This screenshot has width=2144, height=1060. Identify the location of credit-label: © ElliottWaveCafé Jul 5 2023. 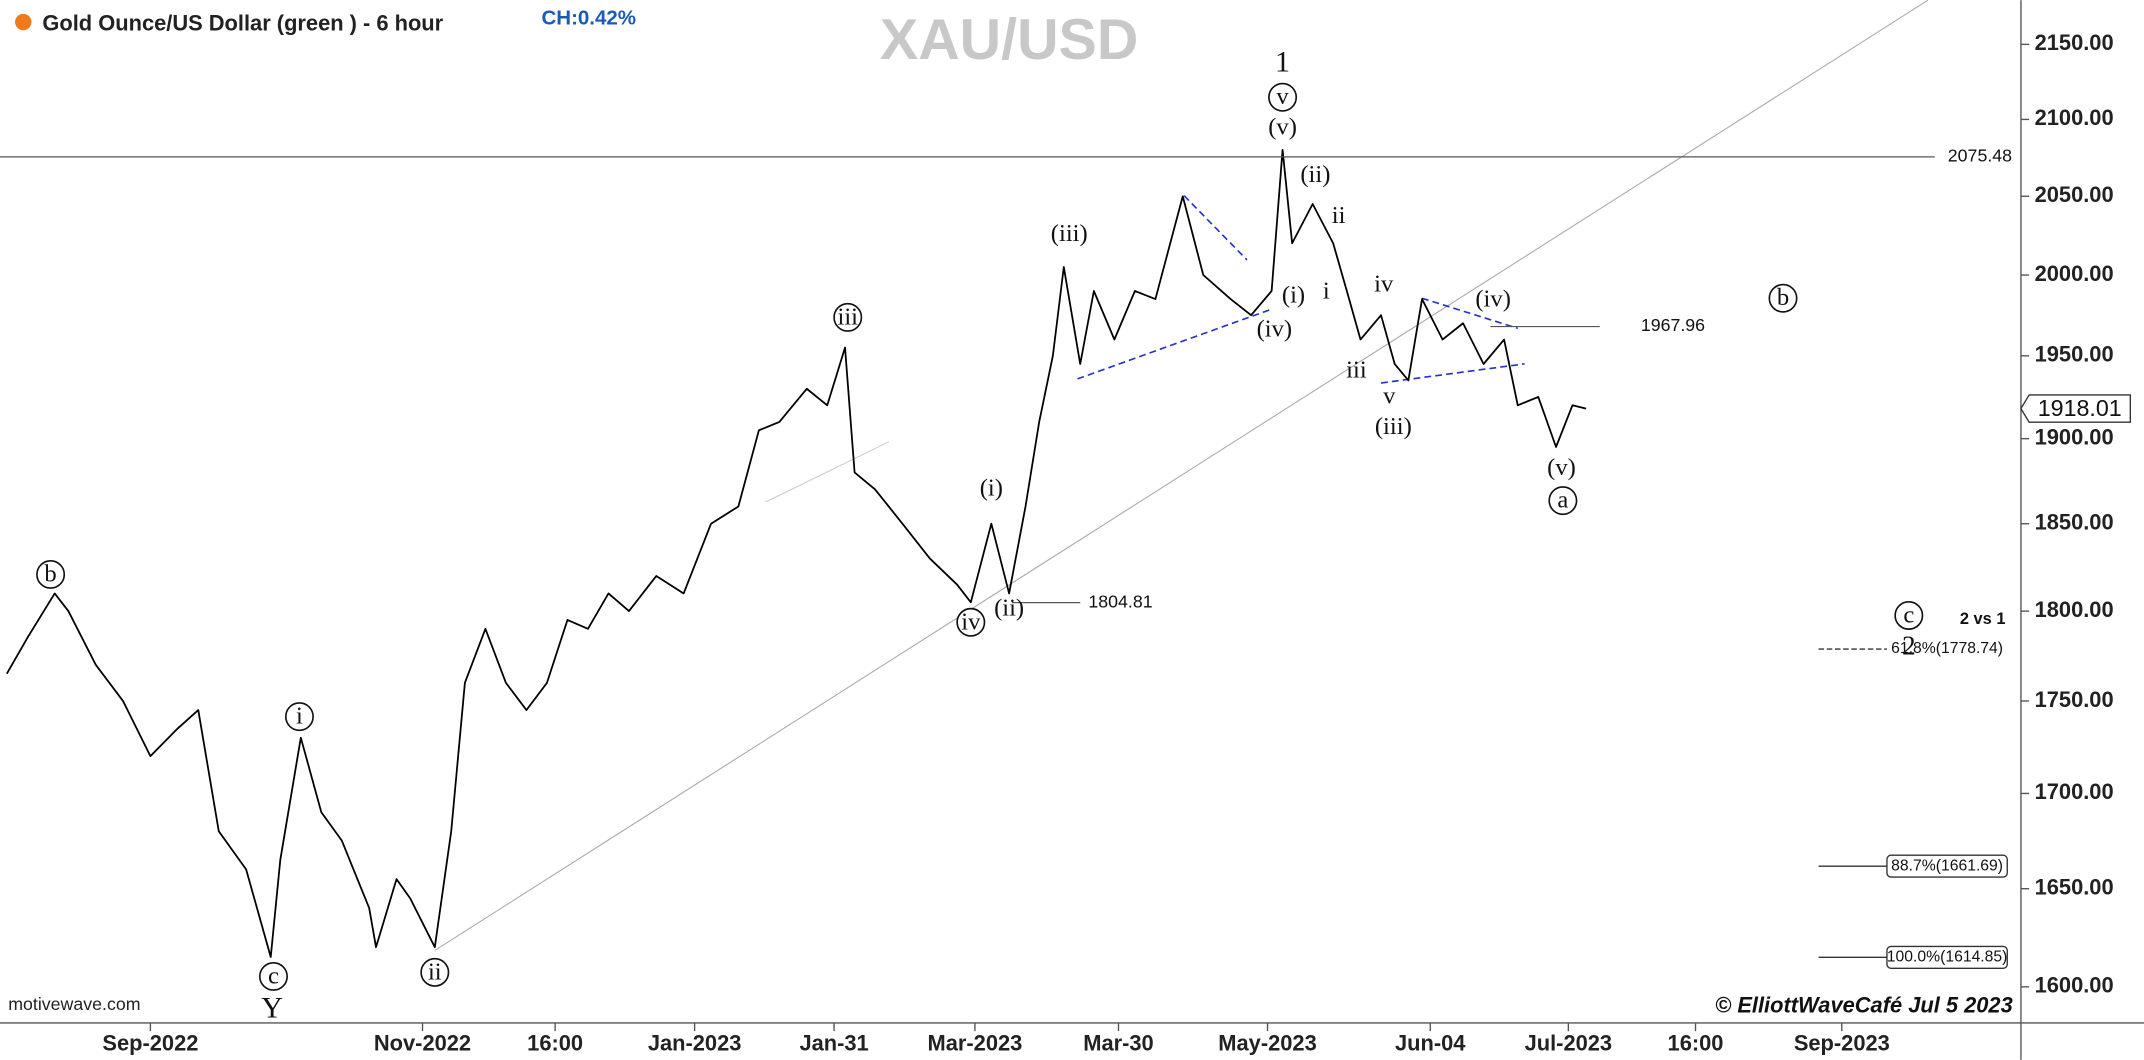
(1864, 1004).